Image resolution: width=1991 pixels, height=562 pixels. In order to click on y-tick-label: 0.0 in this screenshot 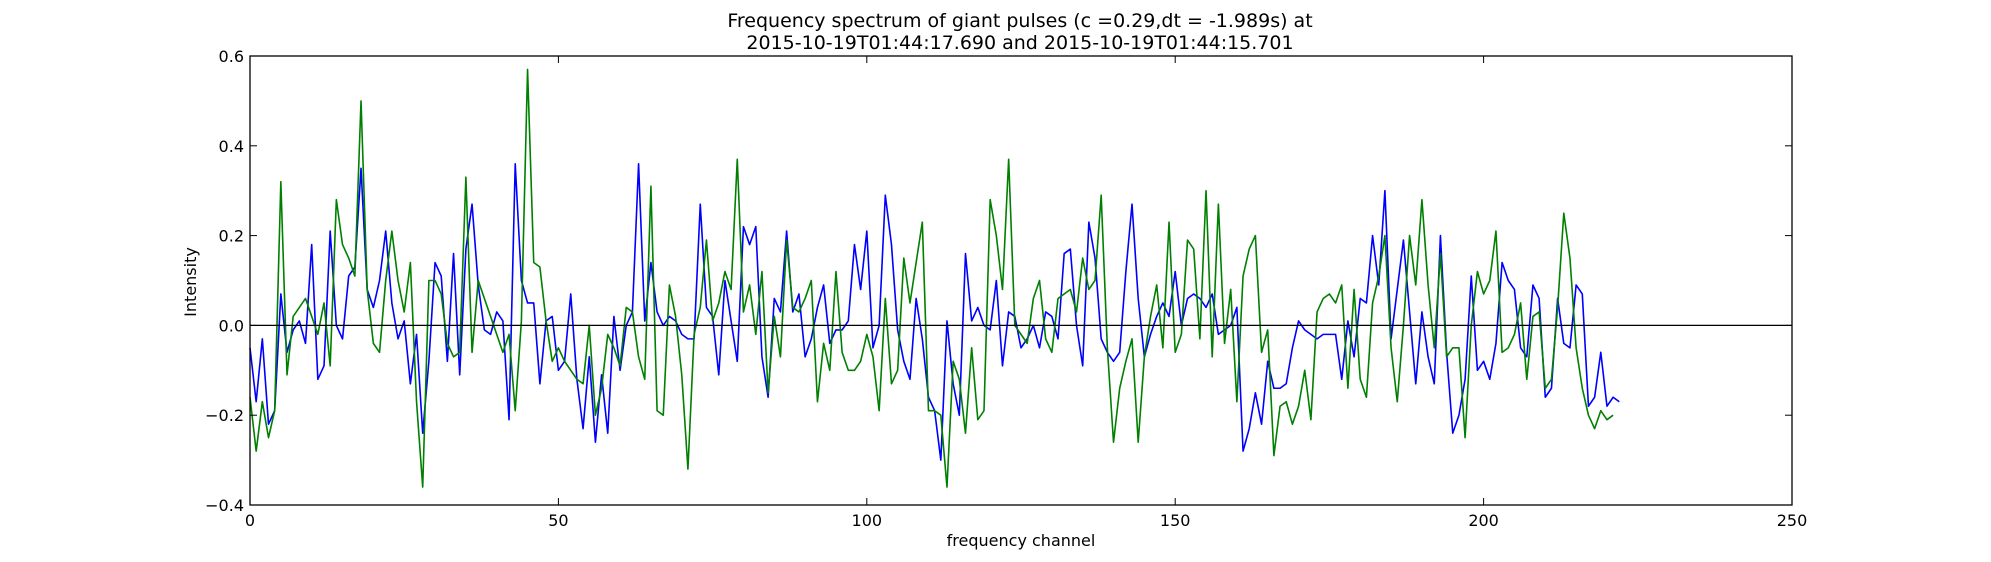, I will do `click(231, 325)`.